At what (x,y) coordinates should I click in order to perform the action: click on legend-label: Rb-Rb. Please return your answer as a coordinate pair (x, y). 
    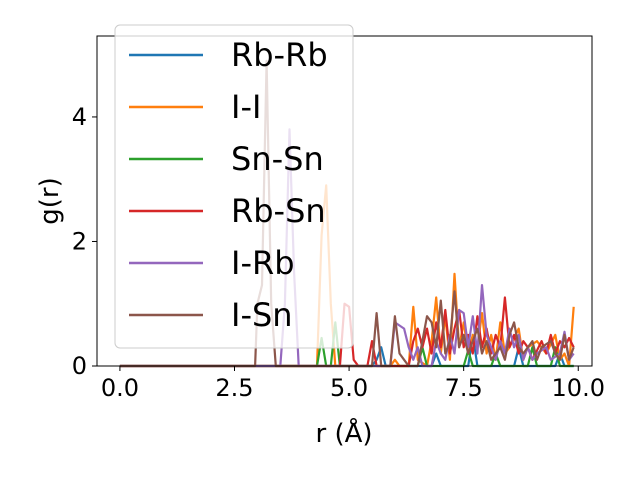
    Looking at the image, I should click on (279, 55).